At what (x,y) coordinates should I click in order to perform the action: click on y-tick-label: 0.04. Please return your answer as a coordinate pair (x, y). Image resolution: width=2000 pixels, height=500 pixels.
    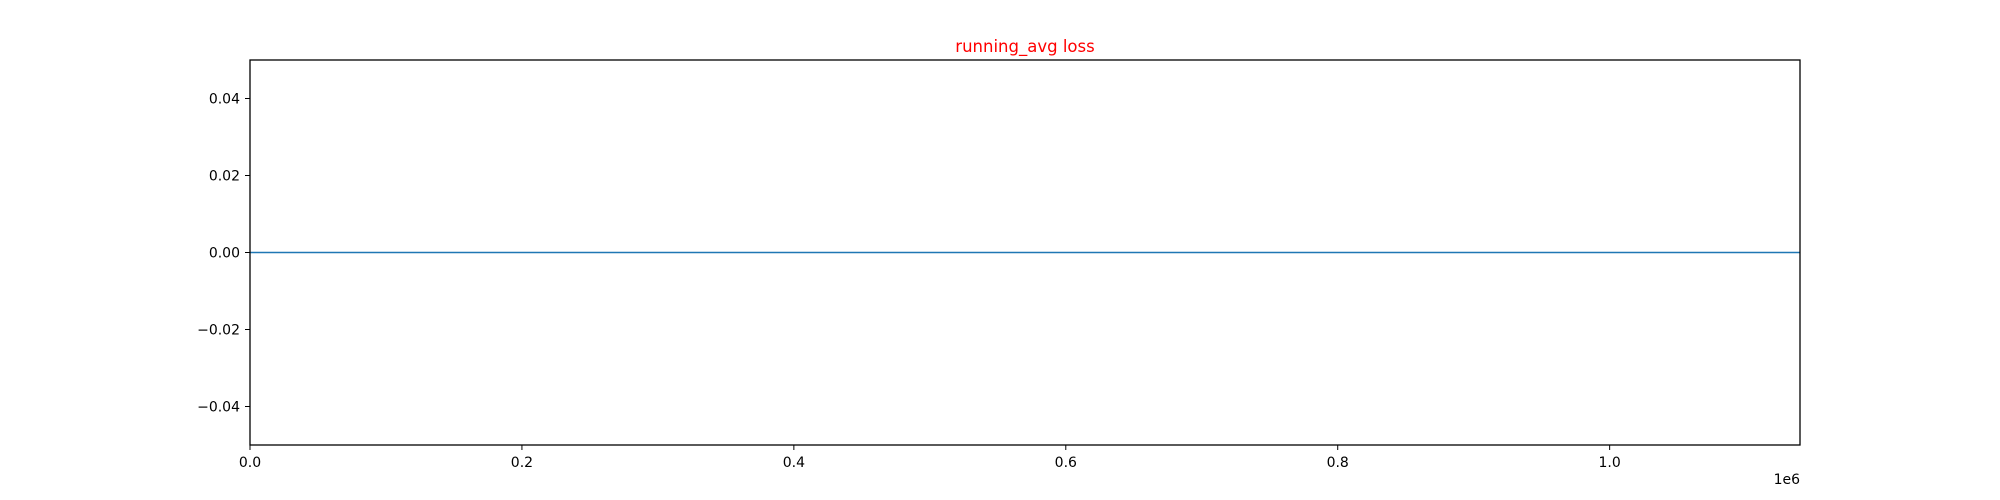
    Looking at the image, I should click on (224, 100).